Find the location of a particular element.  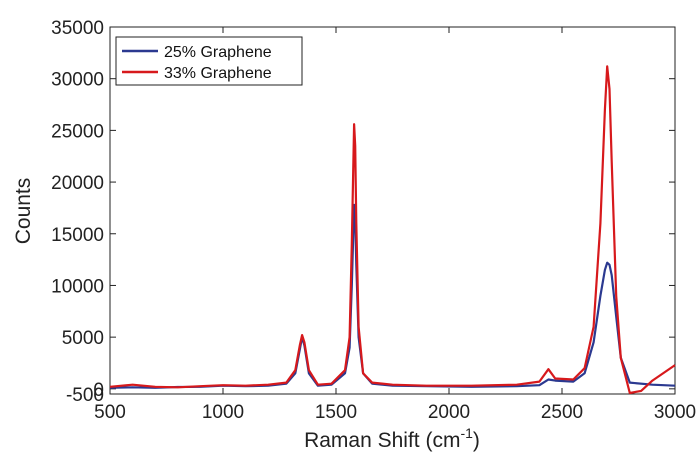

legend-label-25-graphene: 25% Graphene is located at coordinates (218, 52).